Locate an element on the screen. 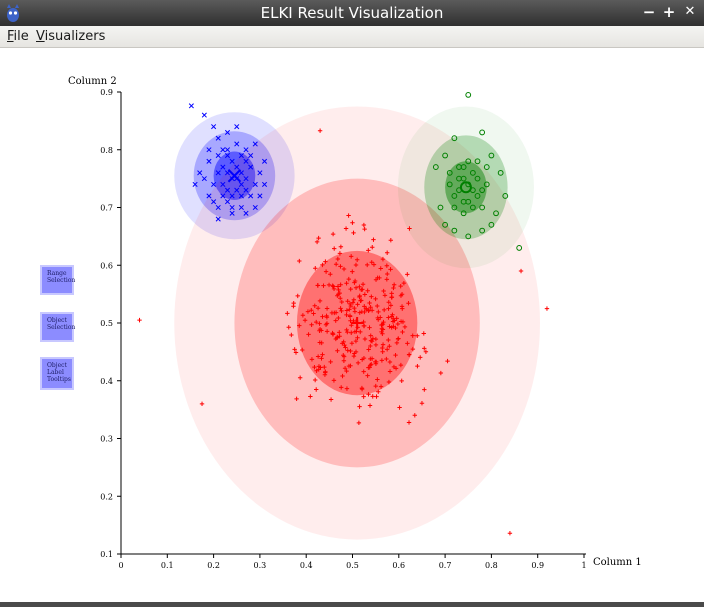  menu-visualizers-mnemonic: V is located at coordinates (40, 36).